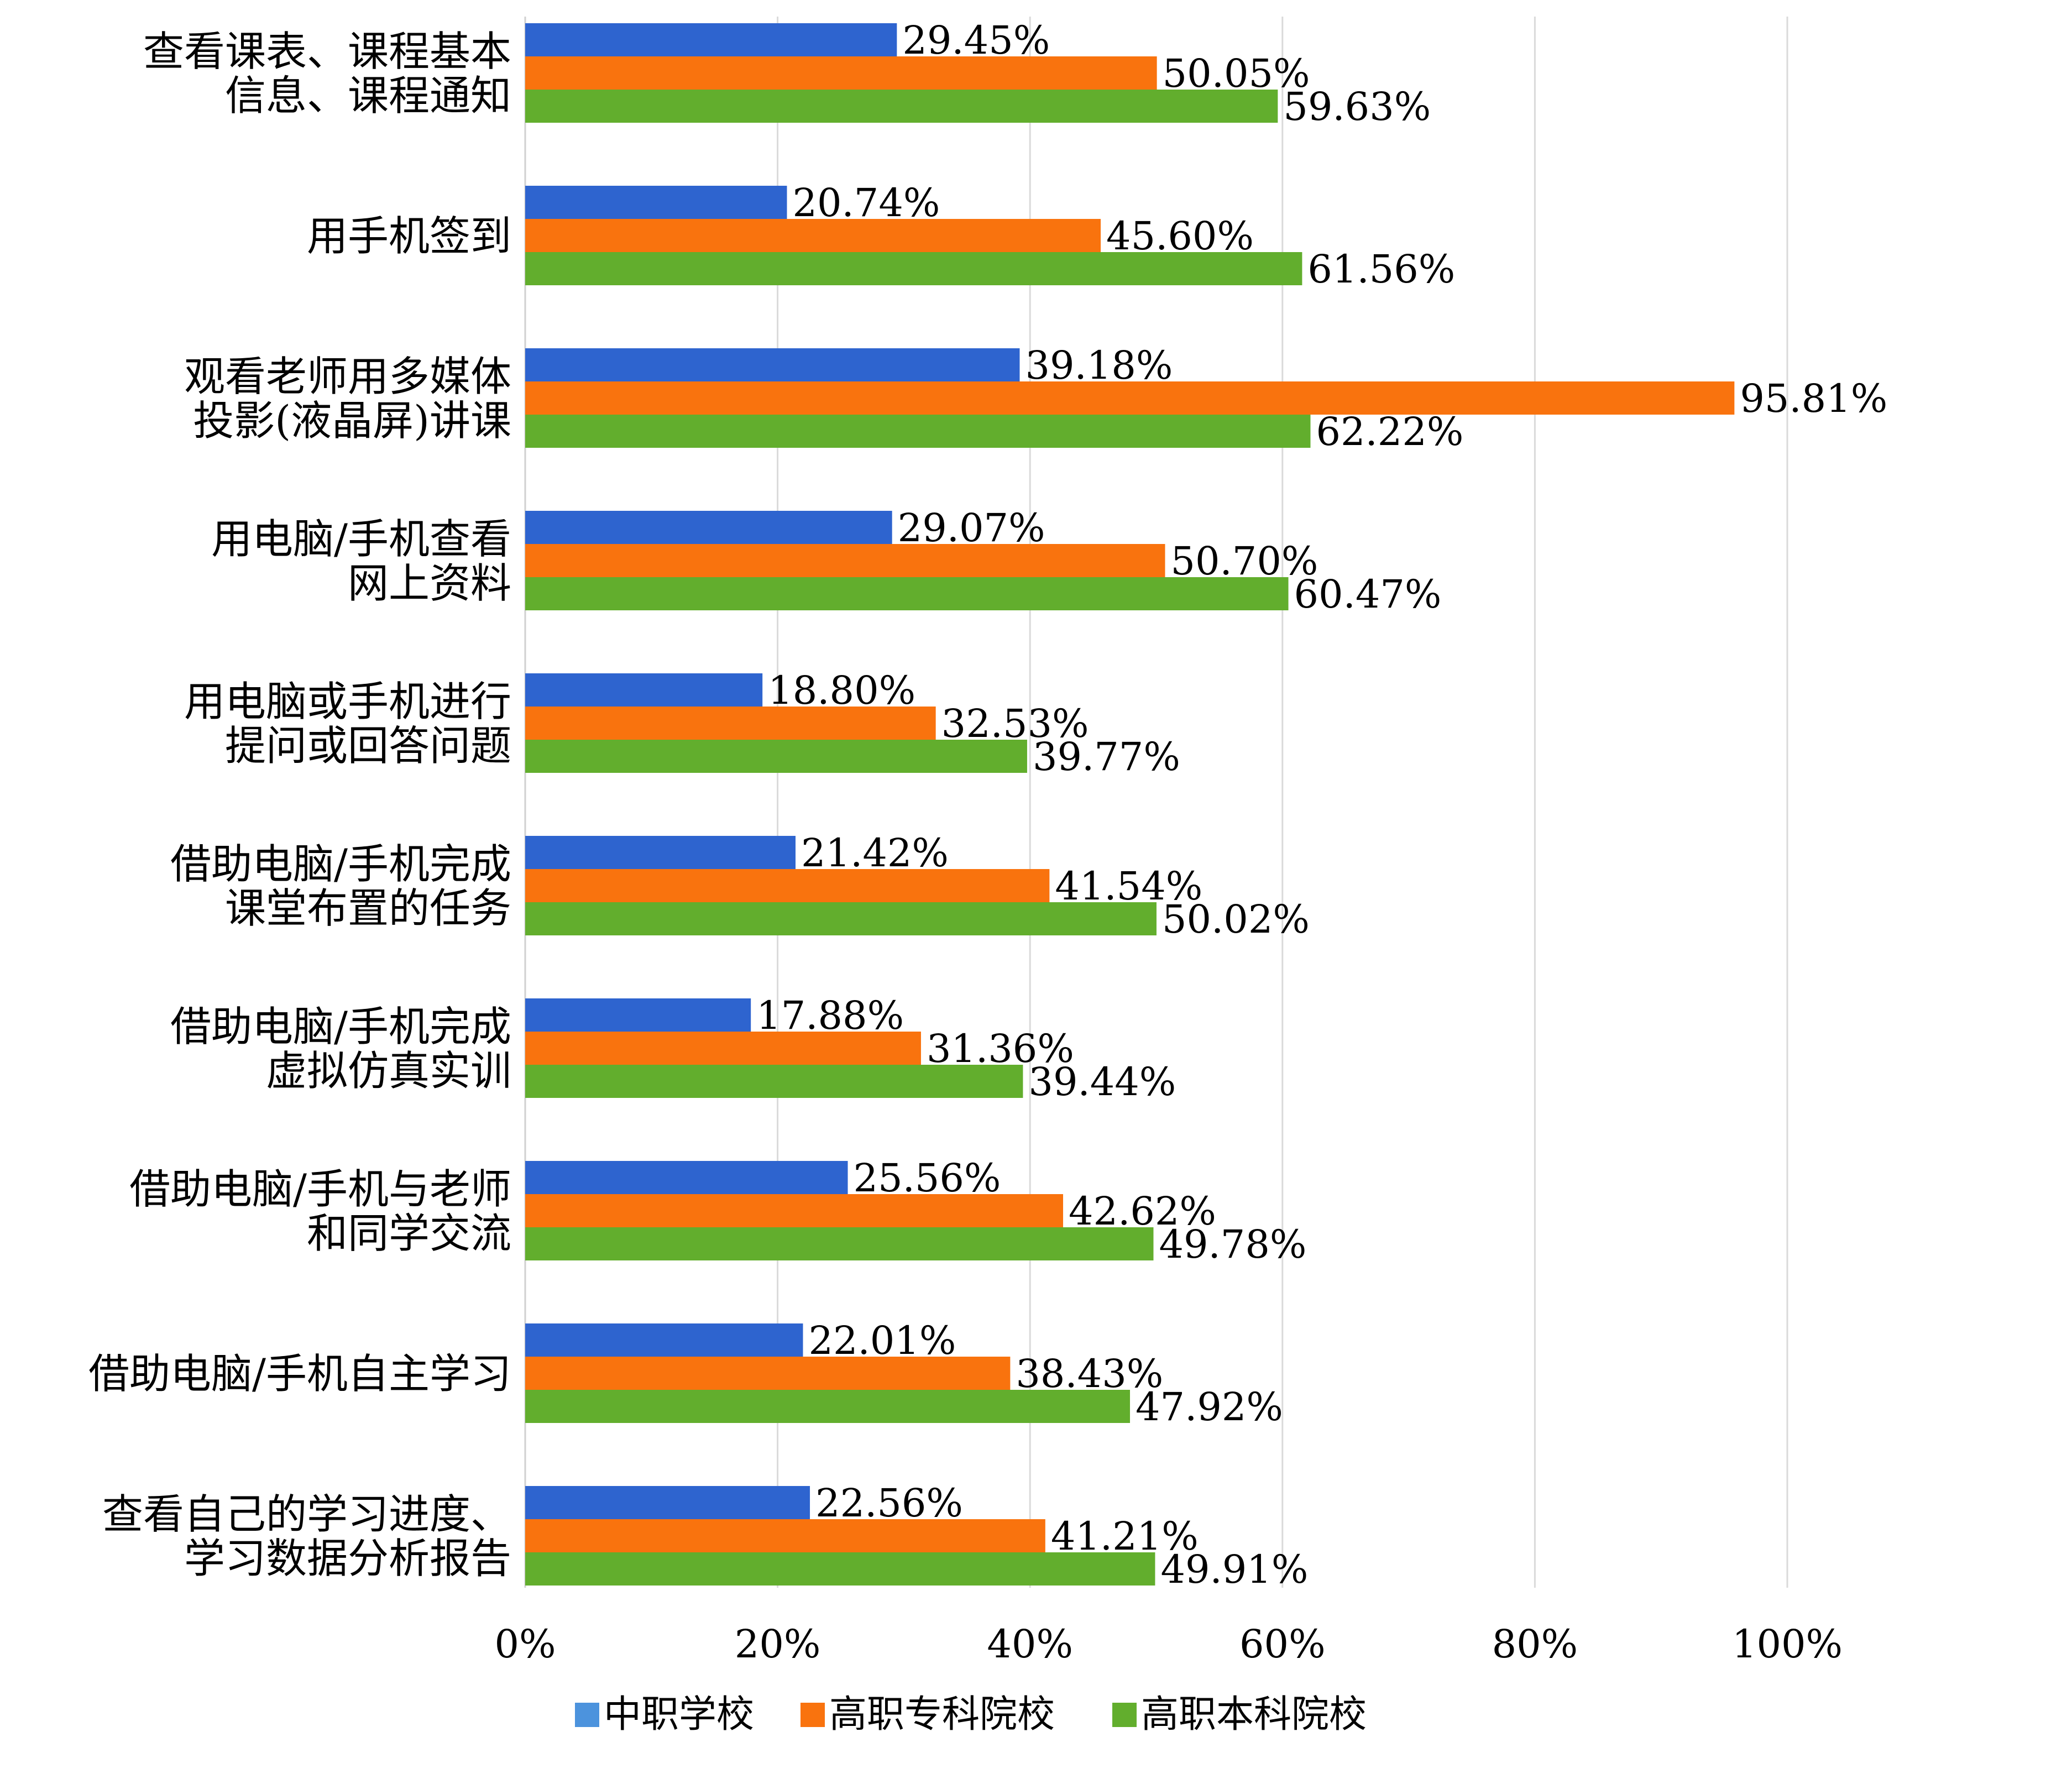 This screenshot has height=1779, width=2072. Describe the element at coordinates (1099, 365) in the screenshot. I see `data-label: 39.18%` at that location.